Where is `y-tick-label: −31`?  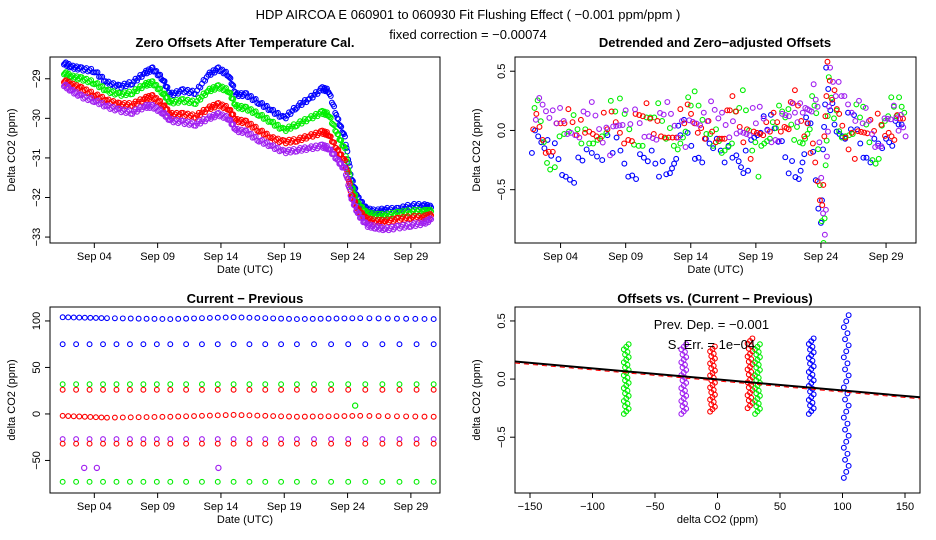 y-tick-label: −31 is located at coordinates (37, 158).